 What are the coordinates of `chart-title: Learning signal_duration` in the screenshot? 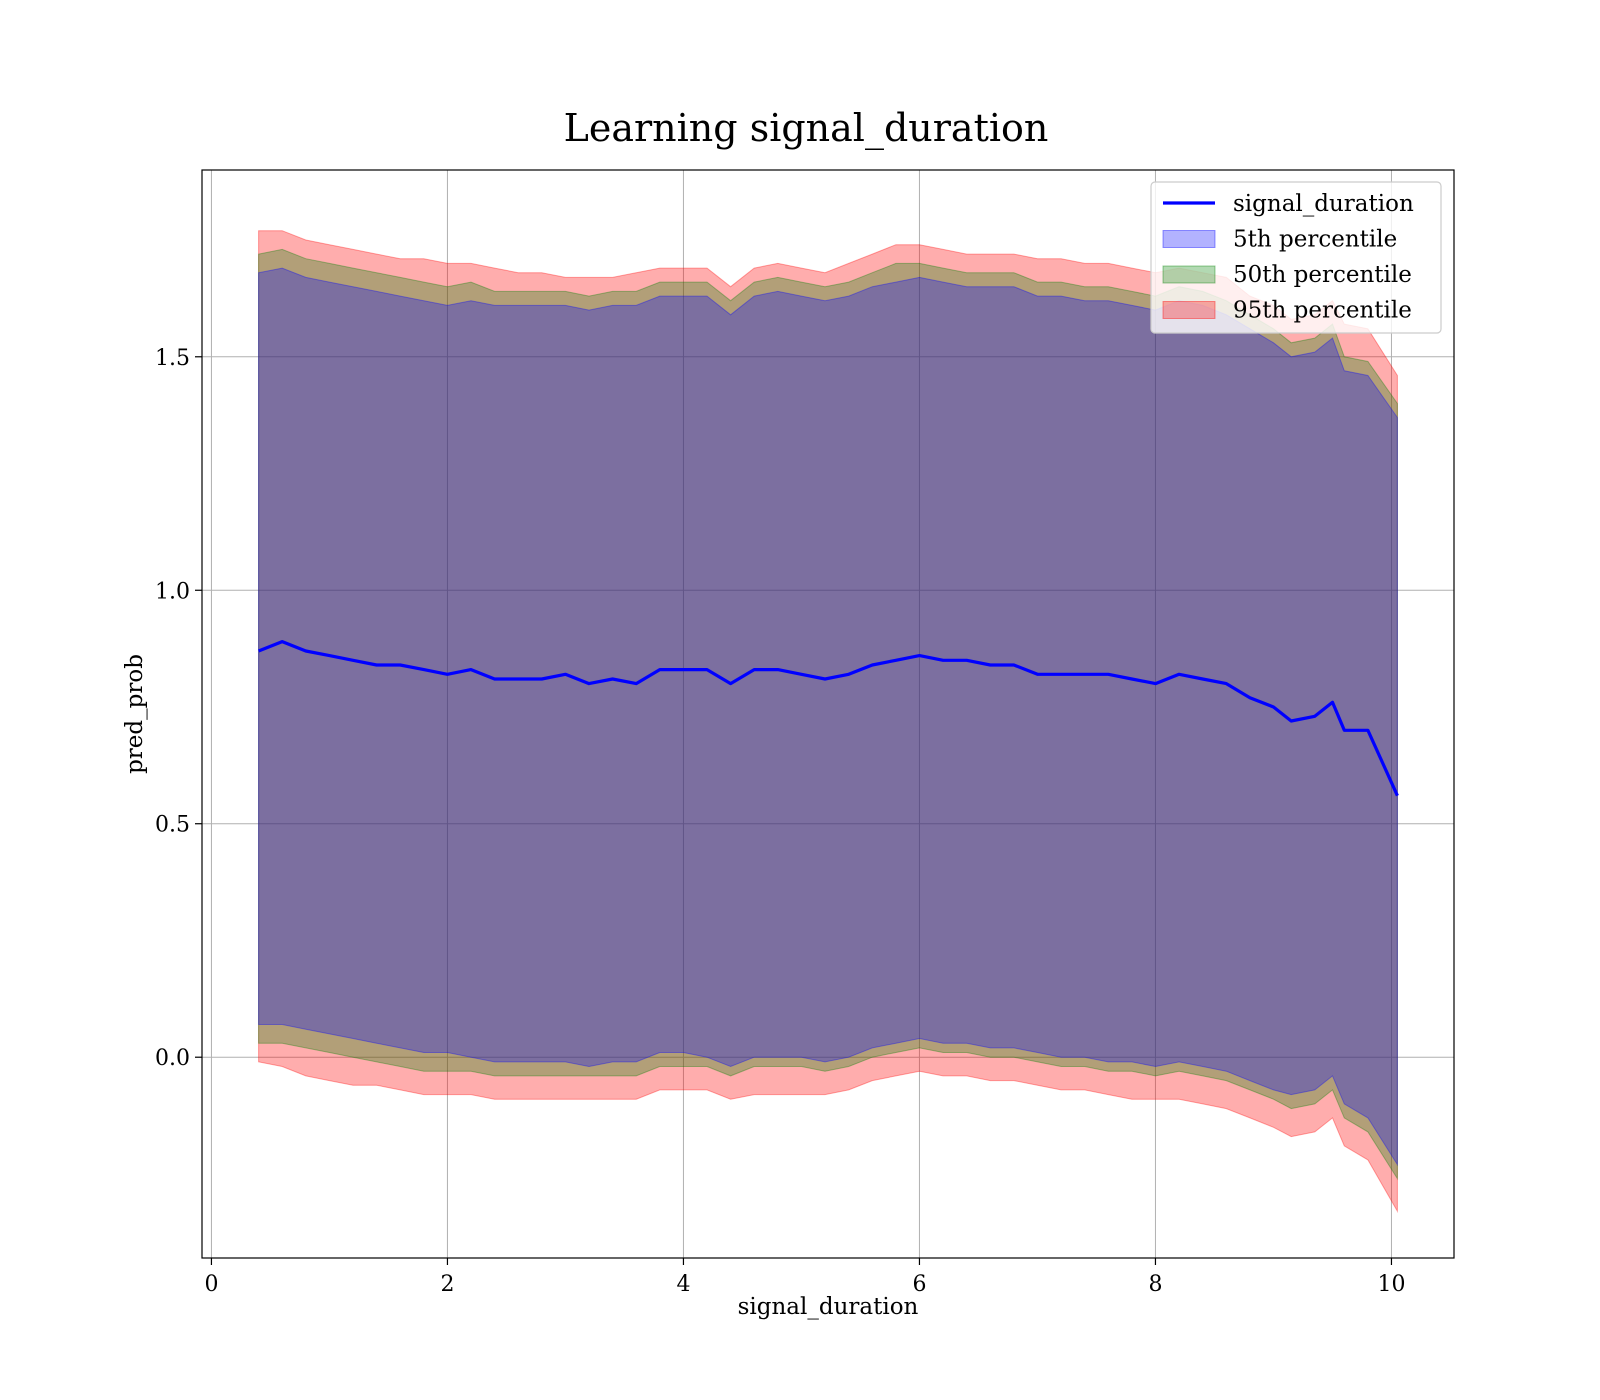 It's located at (806, 128).